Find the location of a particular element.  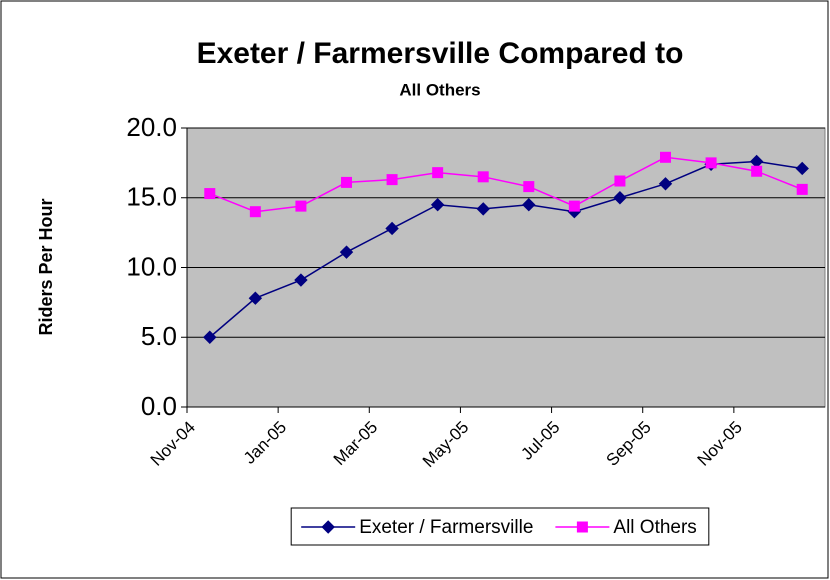

y-tick-label: 10.0 is located at coordinates (151, 266).